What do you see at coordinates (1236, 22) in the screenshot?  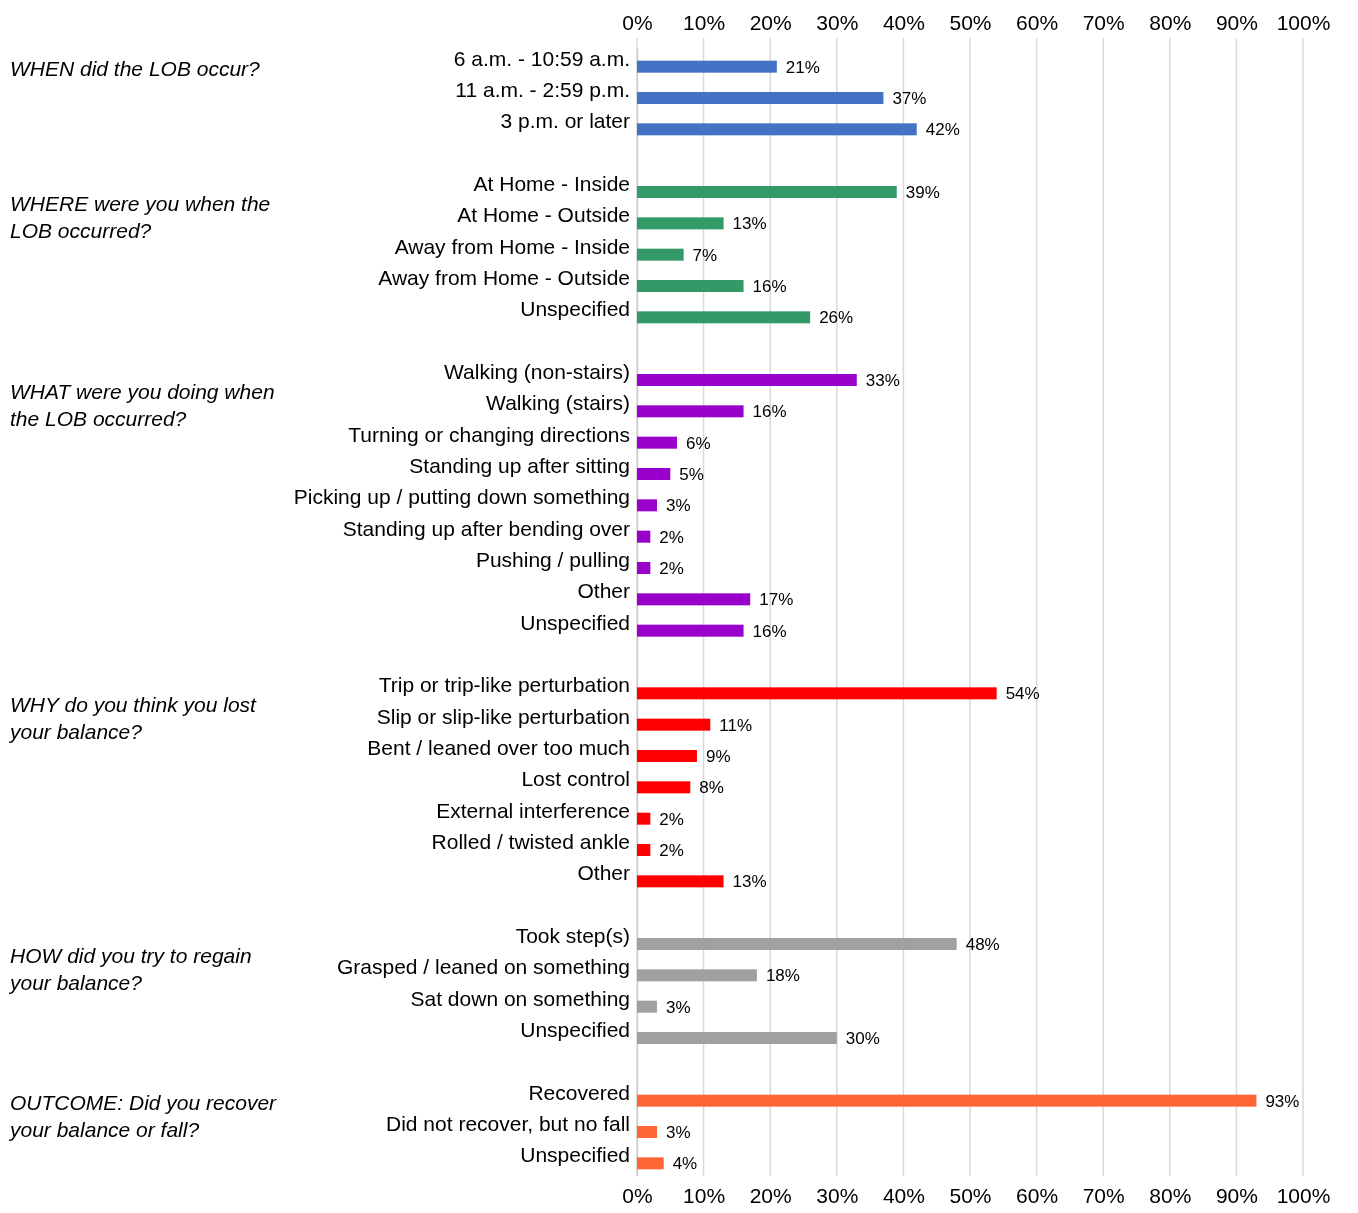 I see `x-tick-label: 90%` at bounding box center [1236, 22].